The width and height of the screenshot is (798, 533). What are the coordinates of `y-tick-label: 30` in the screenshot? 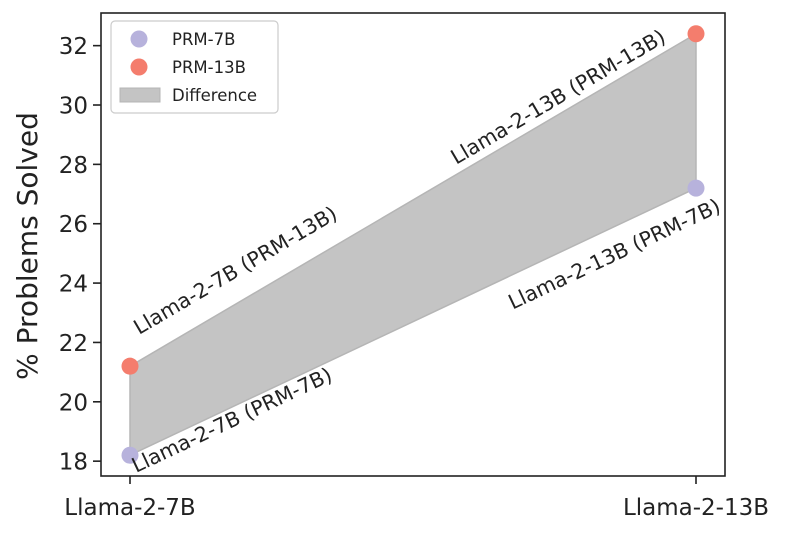 It's located at (73, 107).